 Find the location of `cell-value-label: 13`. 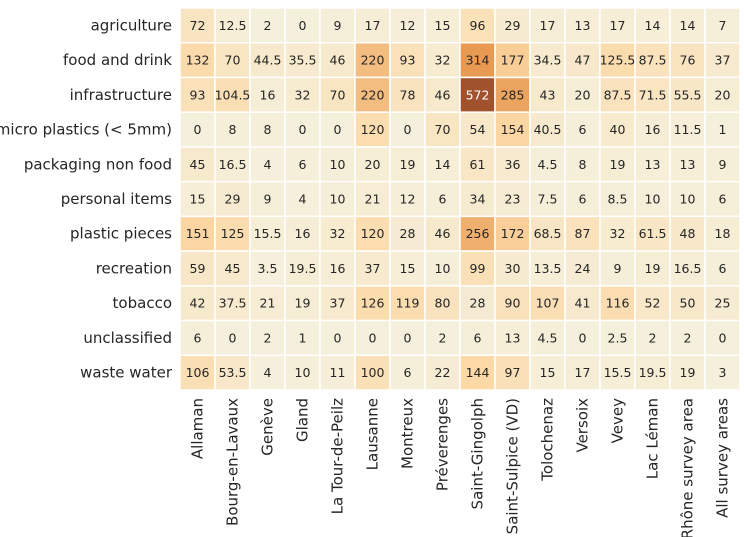

cell-value-label: 13 is located at coordinates (688, 164).